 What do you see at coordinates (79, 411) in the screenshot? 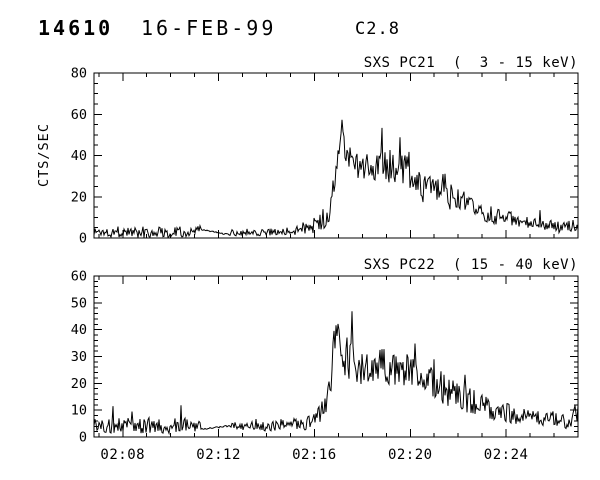
I see `y-tick-label: 10` at bounding box center [79, 411].